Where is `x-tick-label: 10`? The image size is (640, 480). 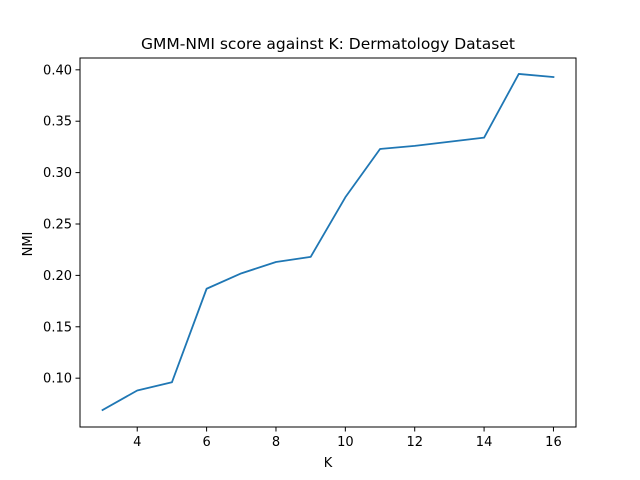
x-tick-label: 10 is located at coordinates (345, 442).